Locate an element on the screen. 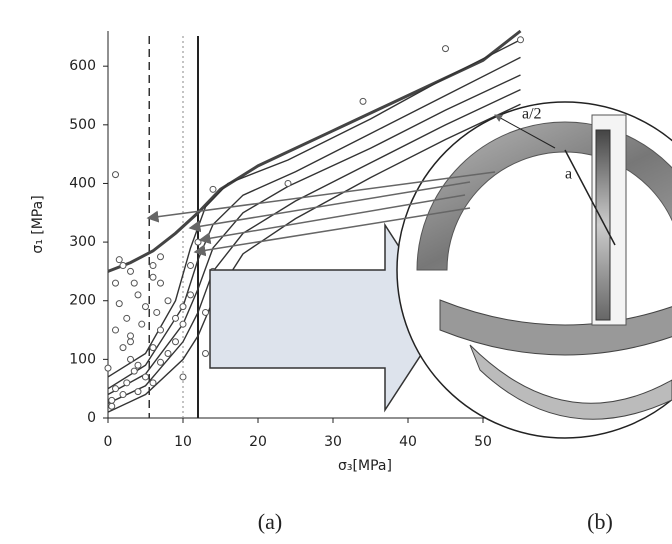 The height and width of the screenshot is (544, 672). x-tick-label: 10 is located at coordinates (183, 442).